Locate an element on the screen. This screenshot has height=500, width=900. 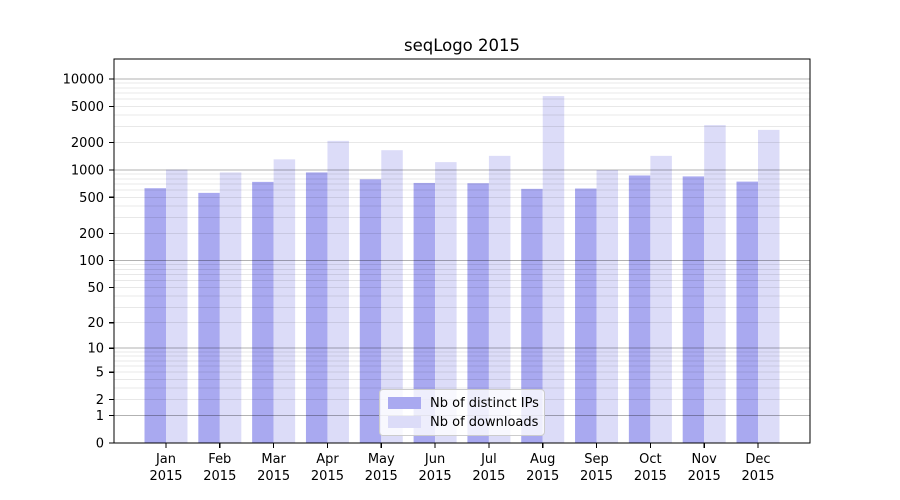
x-tick-label: Dec 2015 is located at coordinates (757, 468).